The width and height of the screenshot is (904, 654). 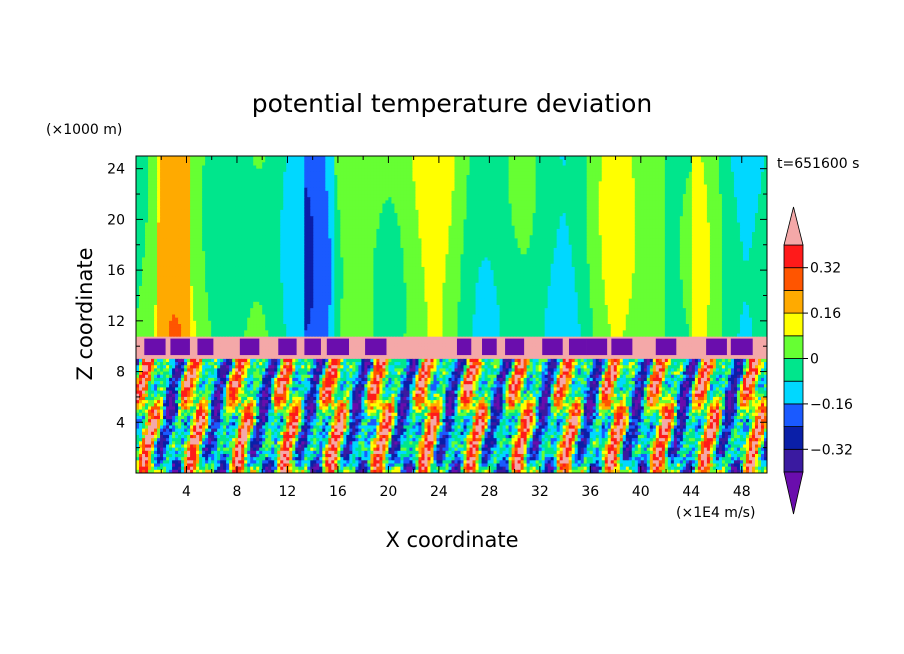 I want to click on chart-title: potential temperature deviation, so click(x=452, y=103).